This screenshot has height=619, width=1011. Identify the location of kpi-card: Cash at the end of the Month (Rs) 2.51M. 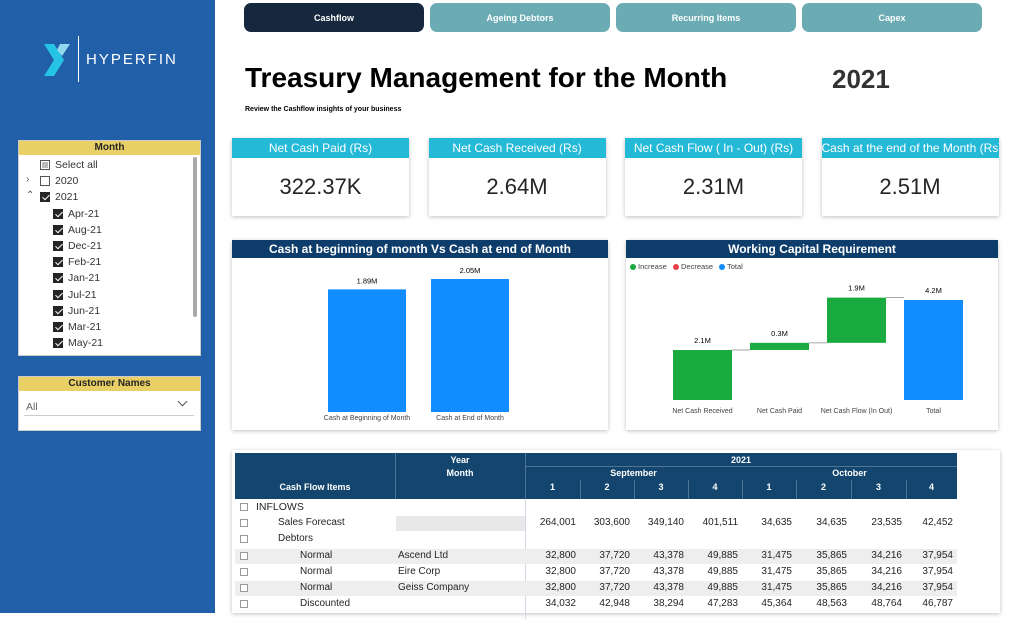
(910, 177).